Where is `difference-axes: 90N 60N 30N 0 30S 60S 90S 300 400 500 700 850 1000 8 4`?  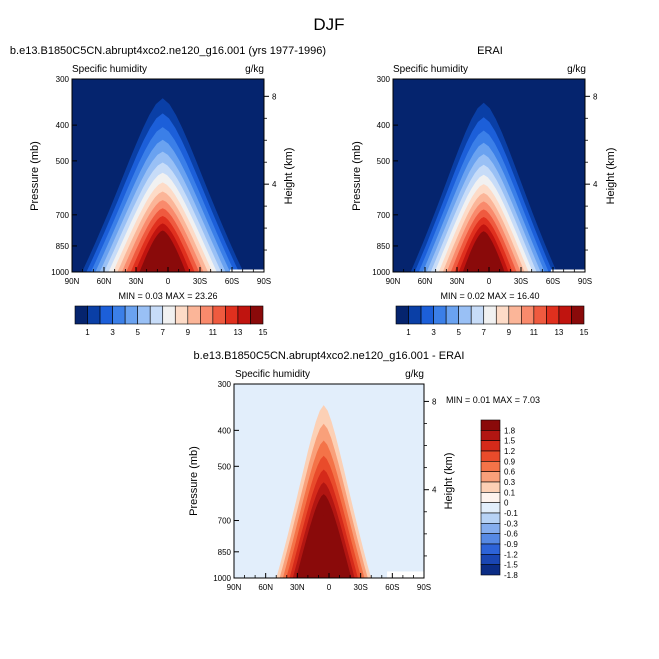
difference-axes: 90N 60N 30N 0 30S 60S 90S 300 400 500 700 850 1000 8 4 is located at coordinates (325, 486).